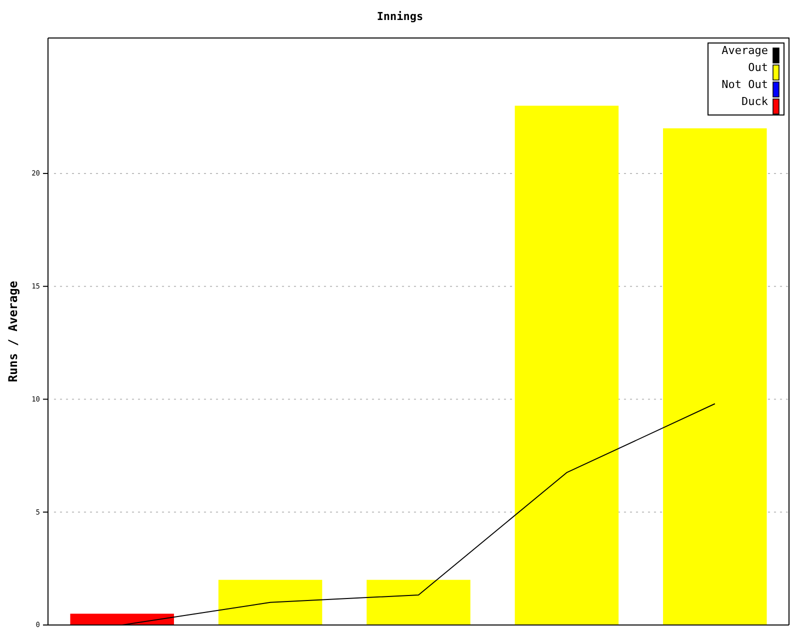 This screenshot has width=800, height=640. What do you see at coordinates (13, 331) in the screenshot?
I see `y-axis-title: Runs / Average` at bounding box center [13, 331].